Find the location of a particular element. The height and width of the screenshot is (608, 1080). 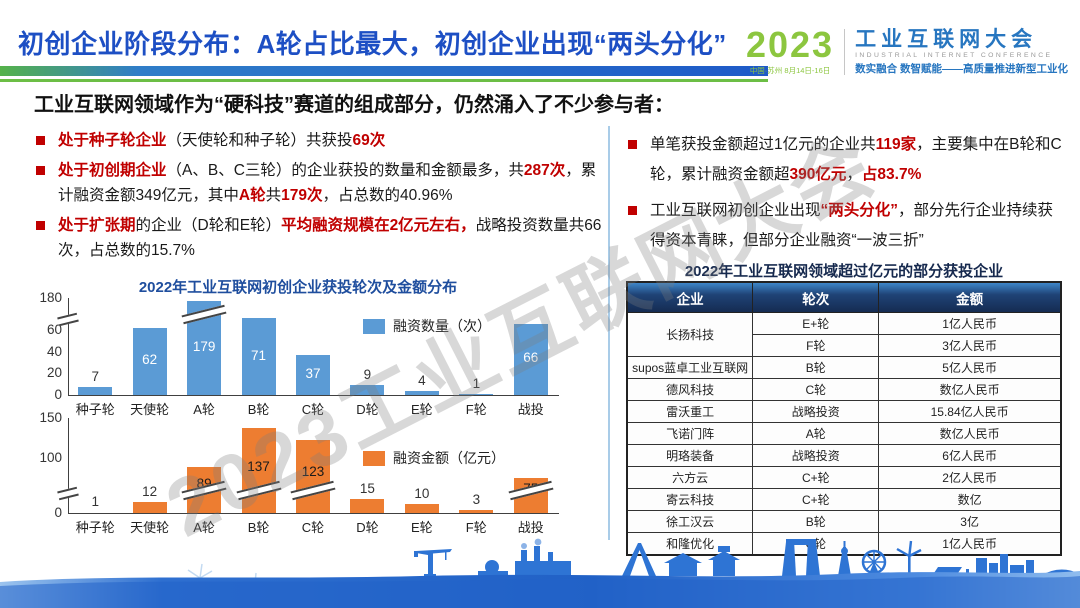

cell-amount: 5亿人民币 is located at coordinates (970, 367).